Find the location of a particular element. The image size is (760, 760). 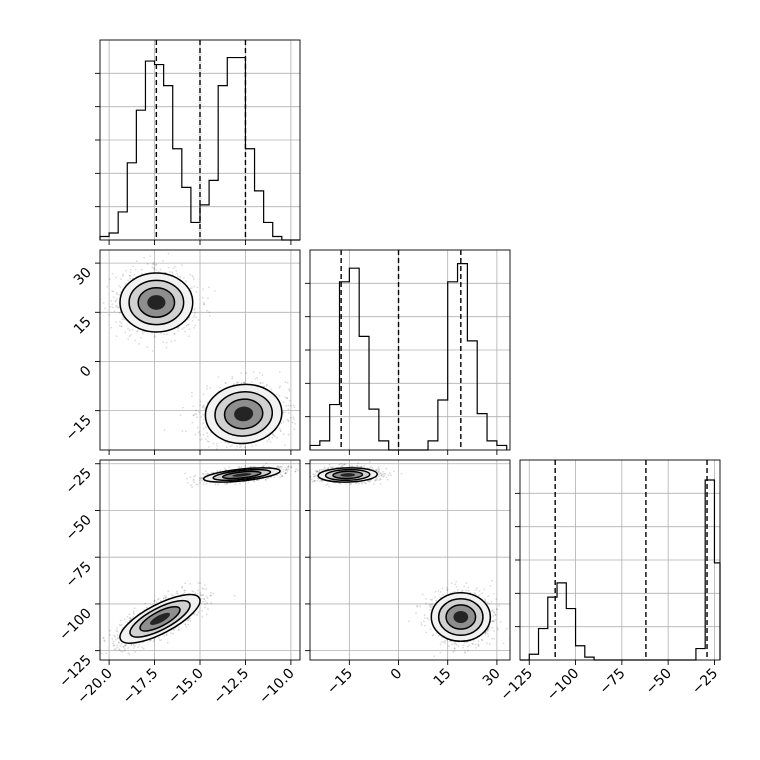

pair-1-0-density-fill is located at coordinates (244, 414).